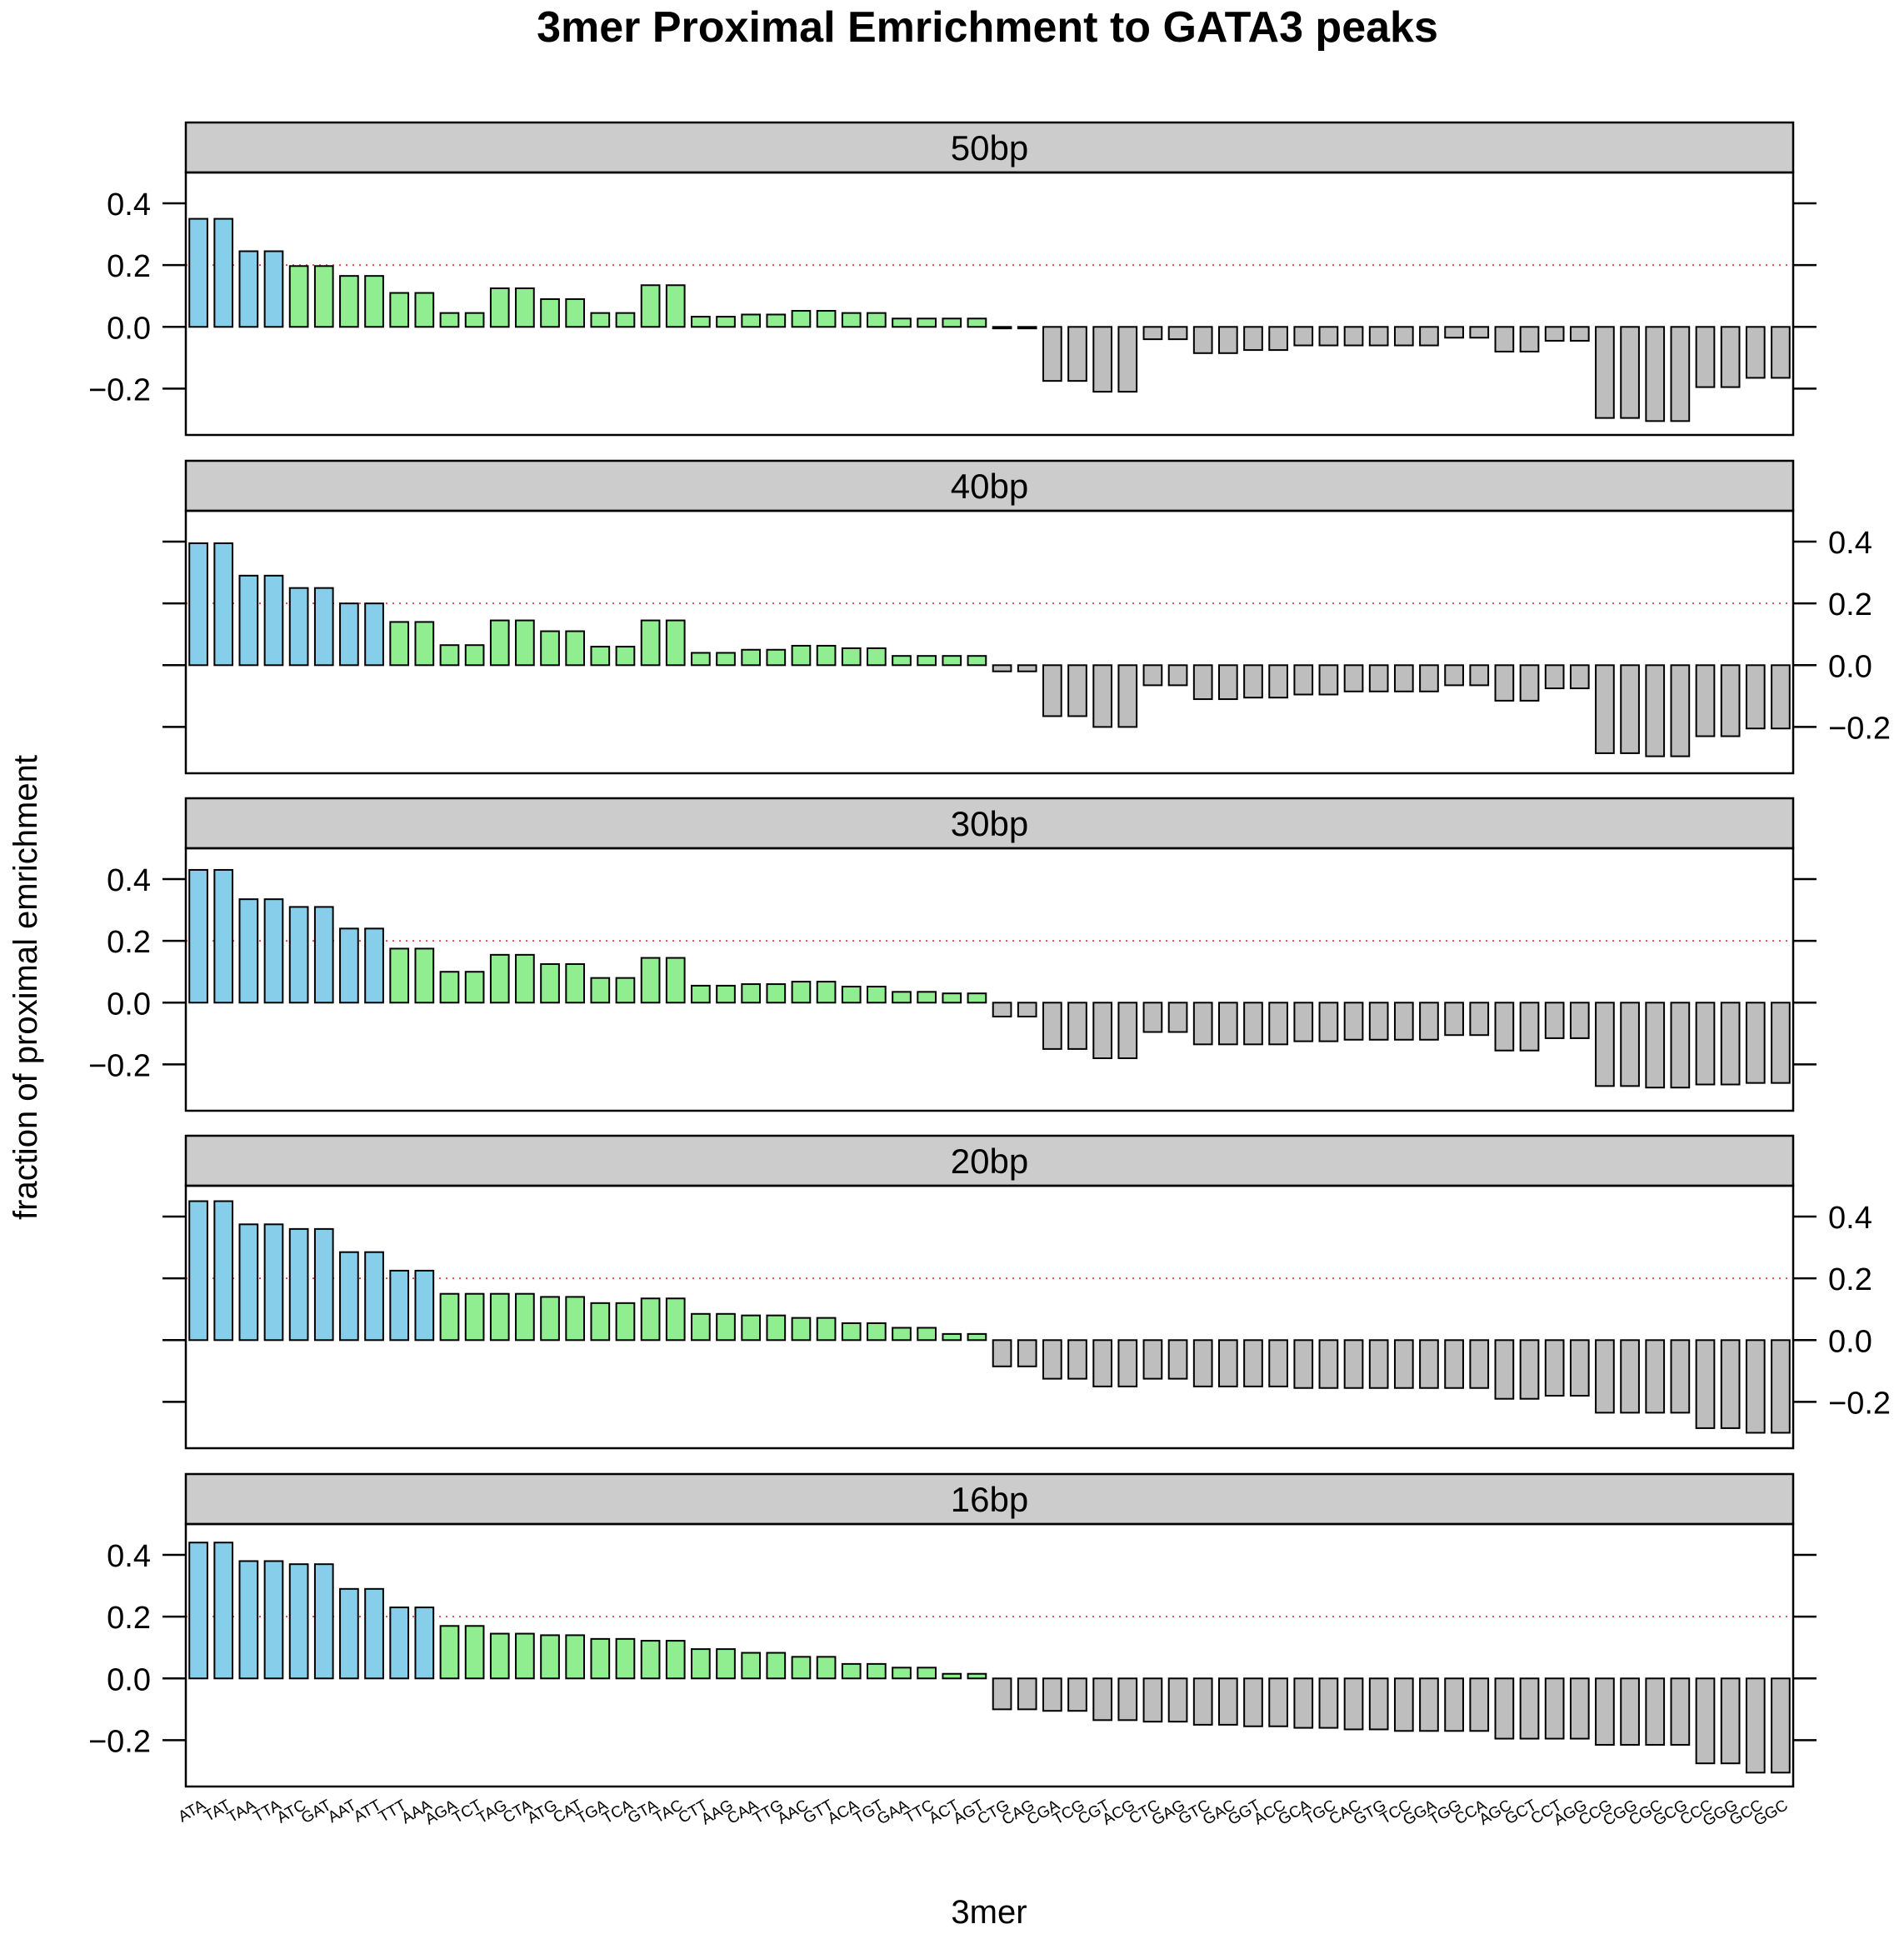 This screenshot has height=1949, width=1904. Describe the element at coordinates (989, 1500) in the screenshot. I see `panel-strip-label: 16bp` at that location.